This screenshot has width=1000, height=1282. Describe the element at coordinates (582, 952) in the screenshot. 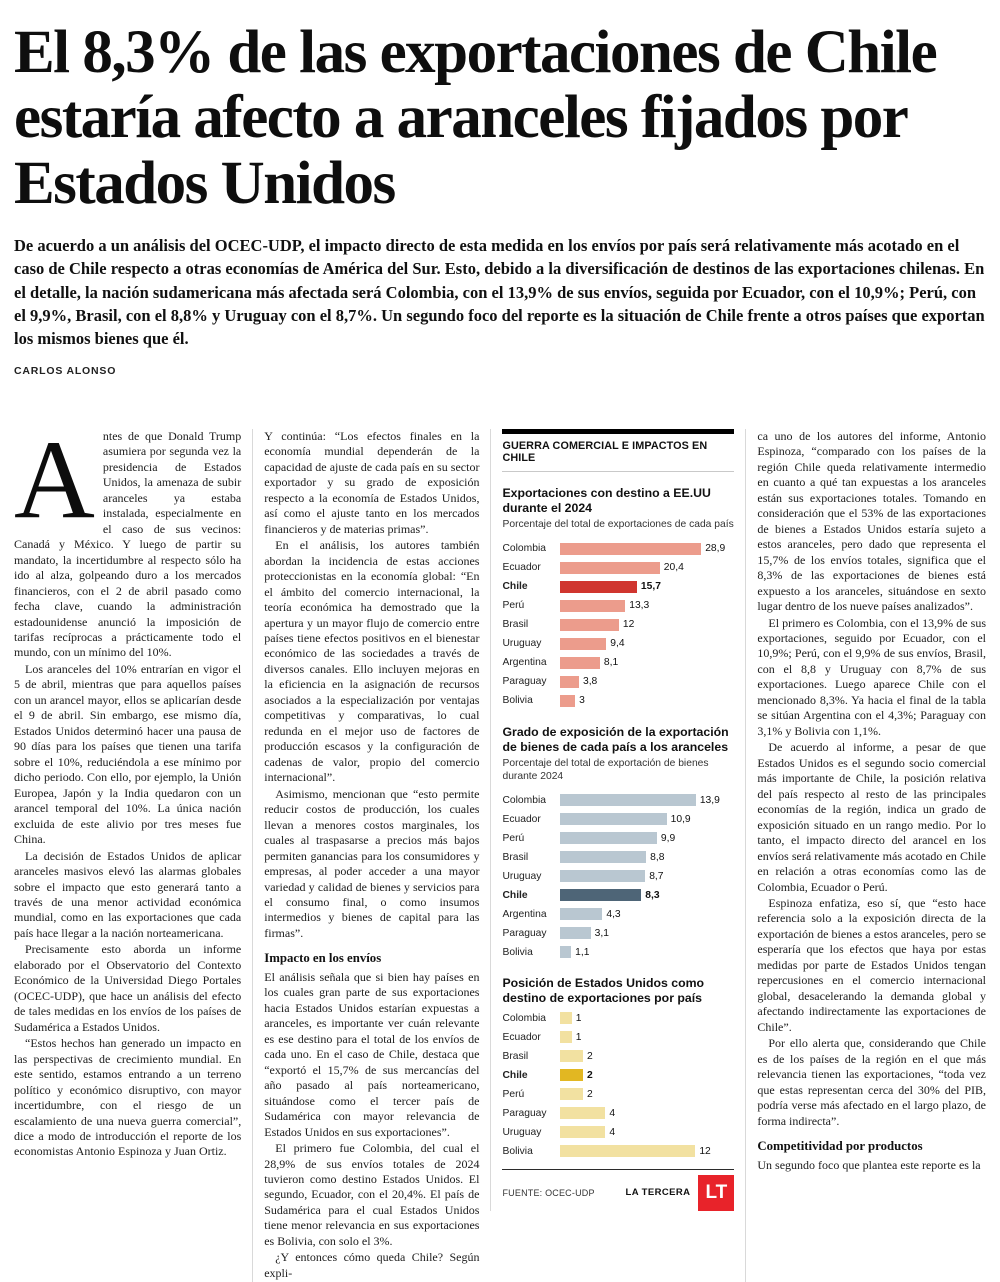

I see `bar-value: 1,1` at that location.